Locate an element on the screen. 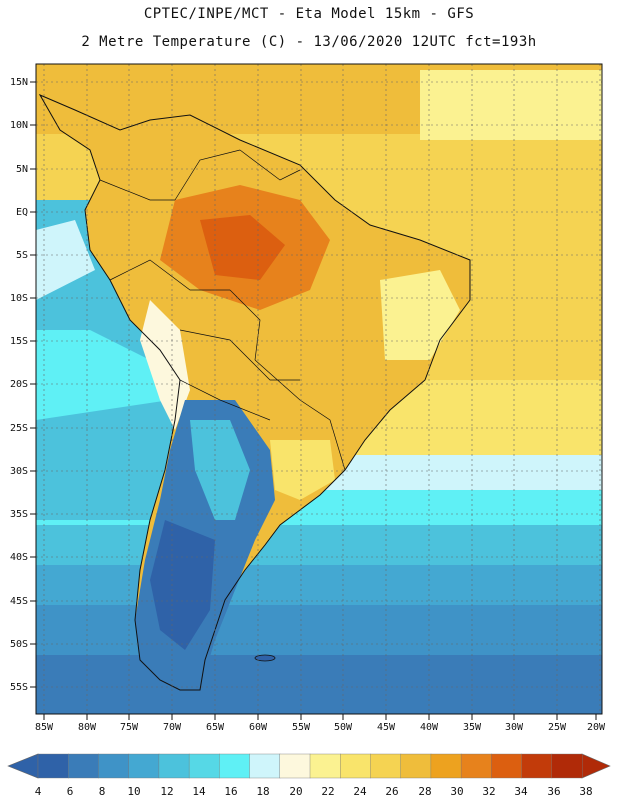 This screenshot has height=800, width=618. lat-label-15s: 15S is located at coordinates (19, 341).